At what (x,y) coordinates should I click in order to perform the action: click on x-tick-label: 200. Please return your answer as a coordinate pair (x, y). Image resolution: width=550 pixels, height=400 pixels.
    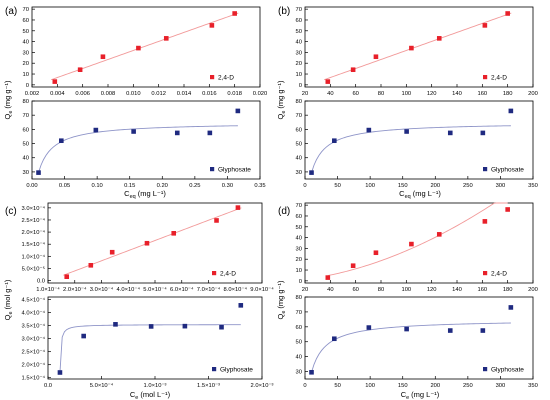
    Looking at the image, I should click on (435, 186).